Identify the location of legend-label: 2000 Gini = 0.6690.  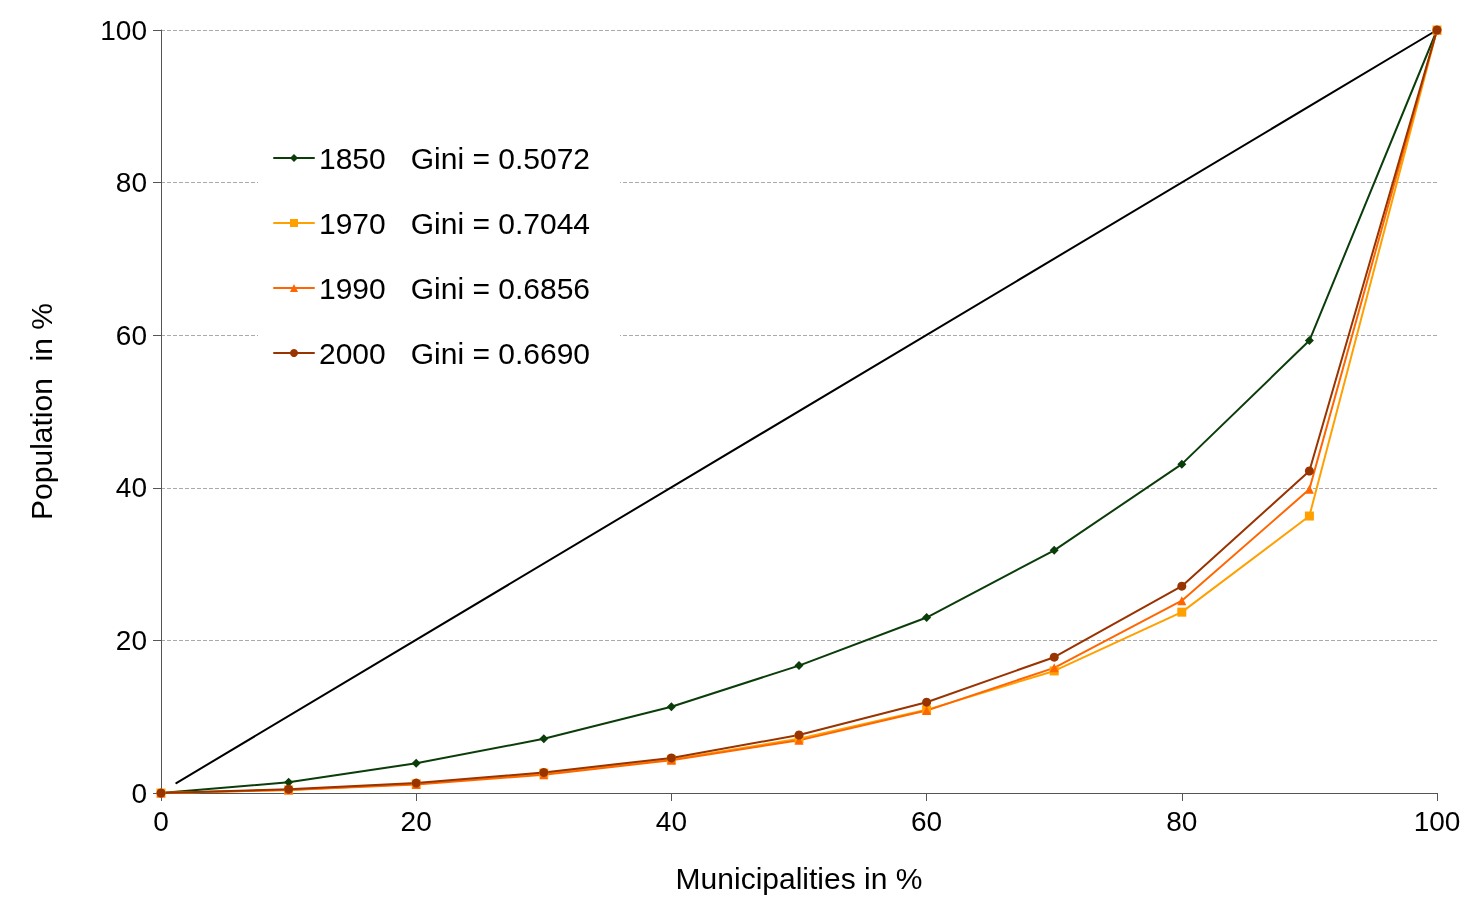
(455, 353).